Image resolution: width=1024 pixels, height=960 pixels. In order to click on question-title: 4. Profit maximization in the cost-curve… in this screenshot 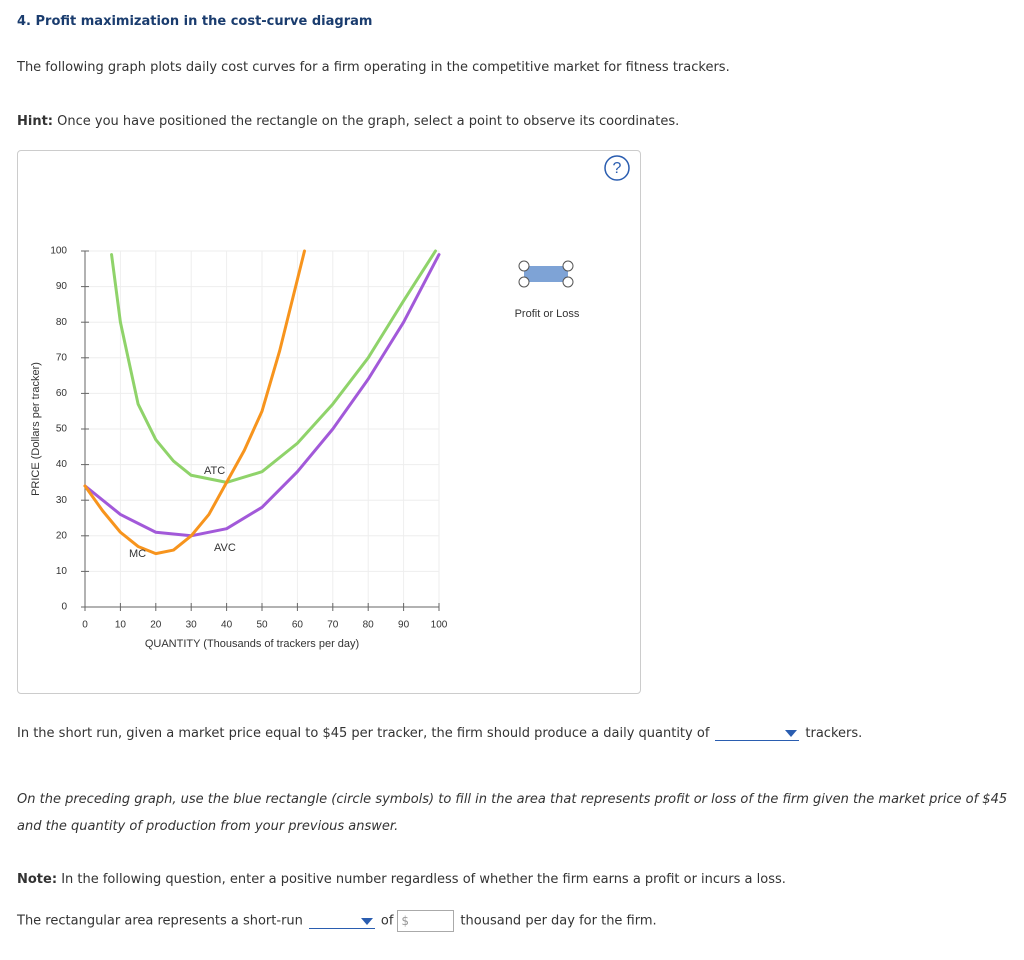, I will do `click(195, 21)`.